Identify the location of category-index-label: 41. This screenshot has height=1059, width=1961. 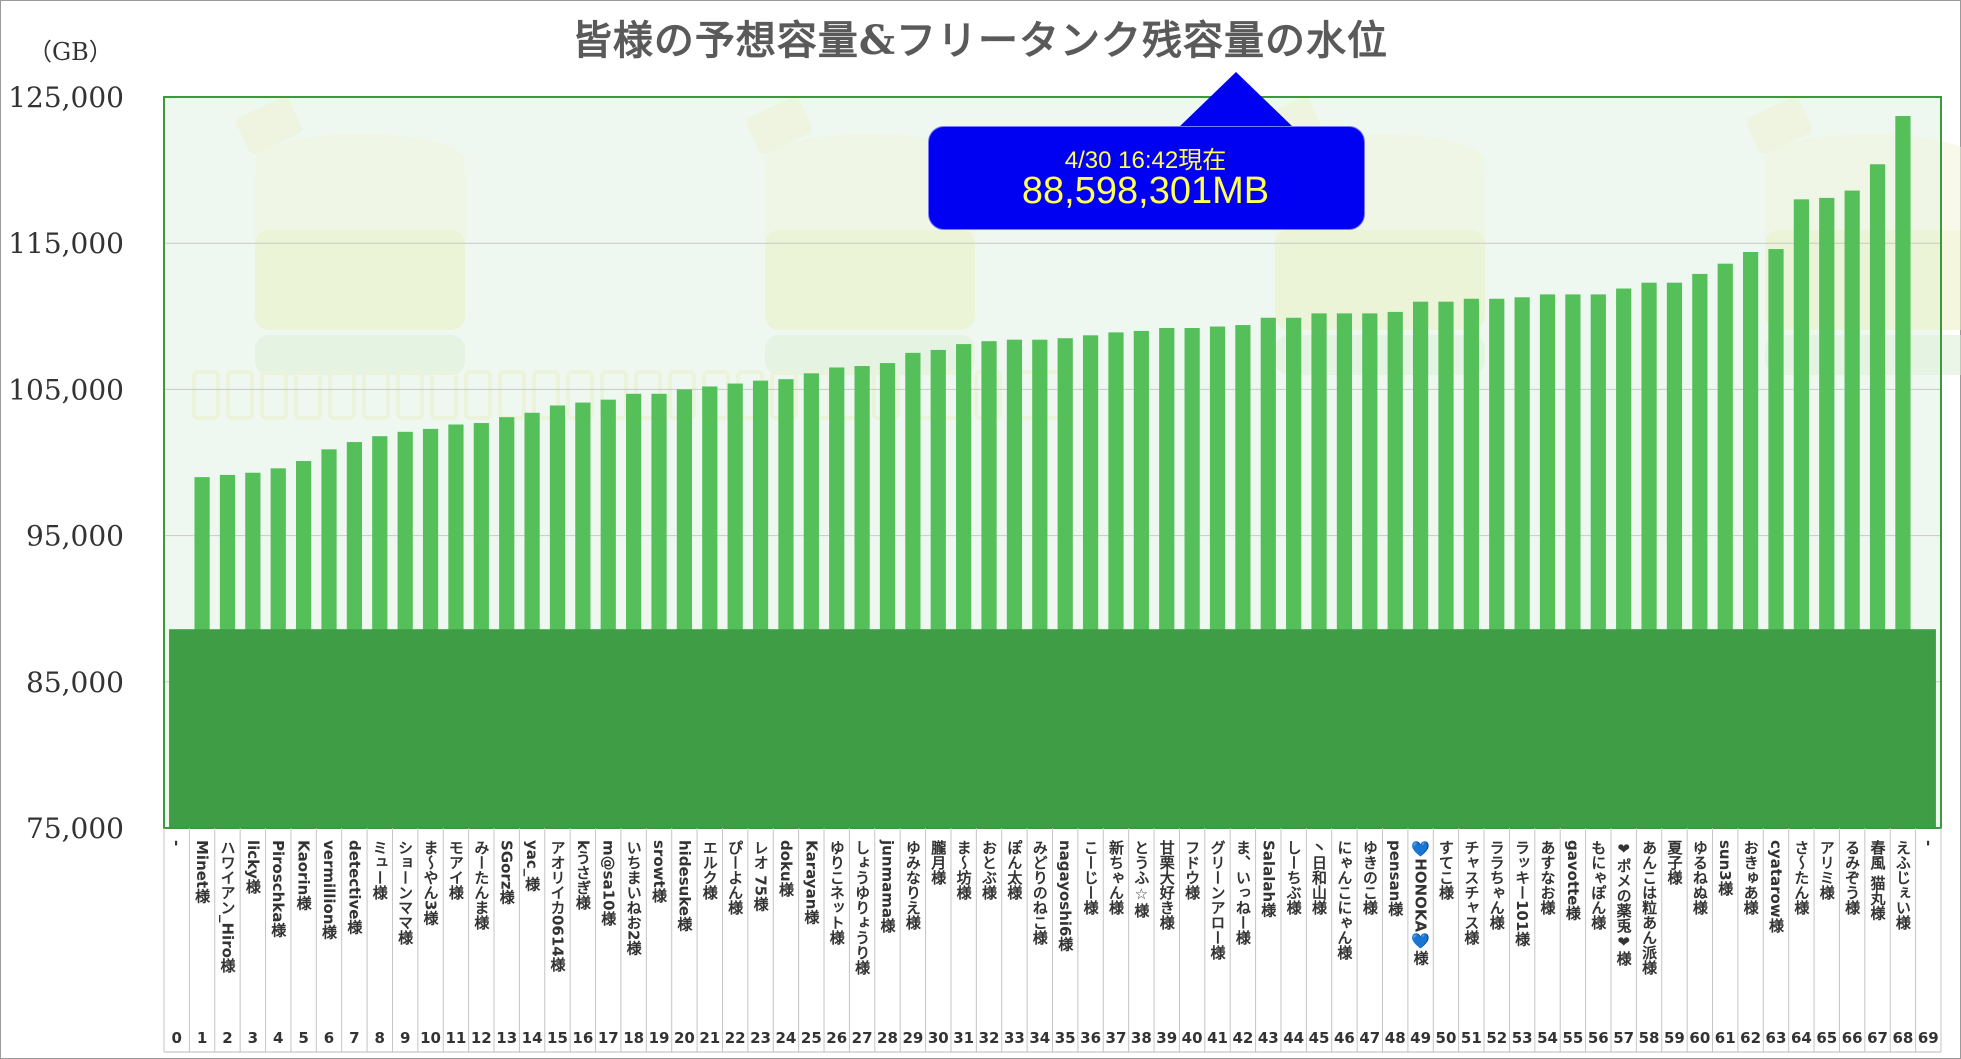
(1217, 1038).